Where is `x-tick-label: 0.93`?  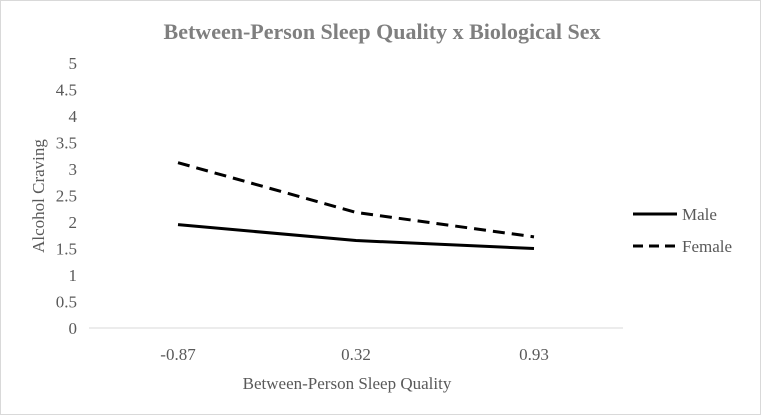 x-tick-label: 0.93 is located at coordinates (534, 354).